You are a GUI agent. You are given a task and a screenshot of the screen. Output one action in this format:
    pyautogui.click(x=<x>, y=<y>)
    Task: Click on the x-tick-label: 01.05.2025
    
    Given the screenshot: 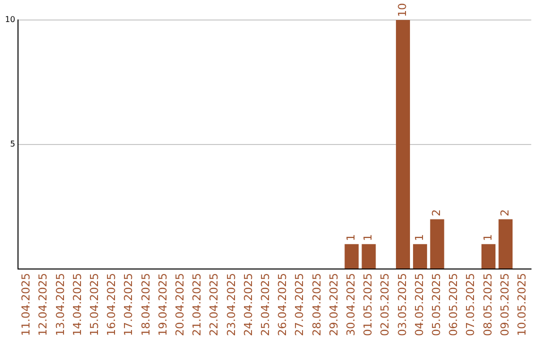 What is the action you would take?
    pyautogui.click(x=368, y=304)
    